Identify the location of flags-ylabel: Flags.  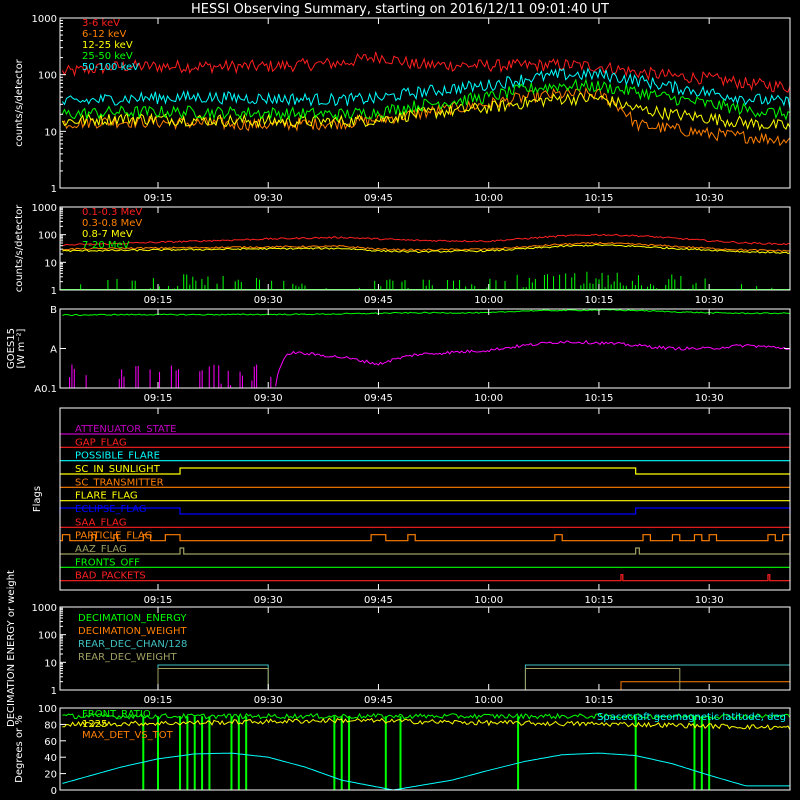
(37, 499).